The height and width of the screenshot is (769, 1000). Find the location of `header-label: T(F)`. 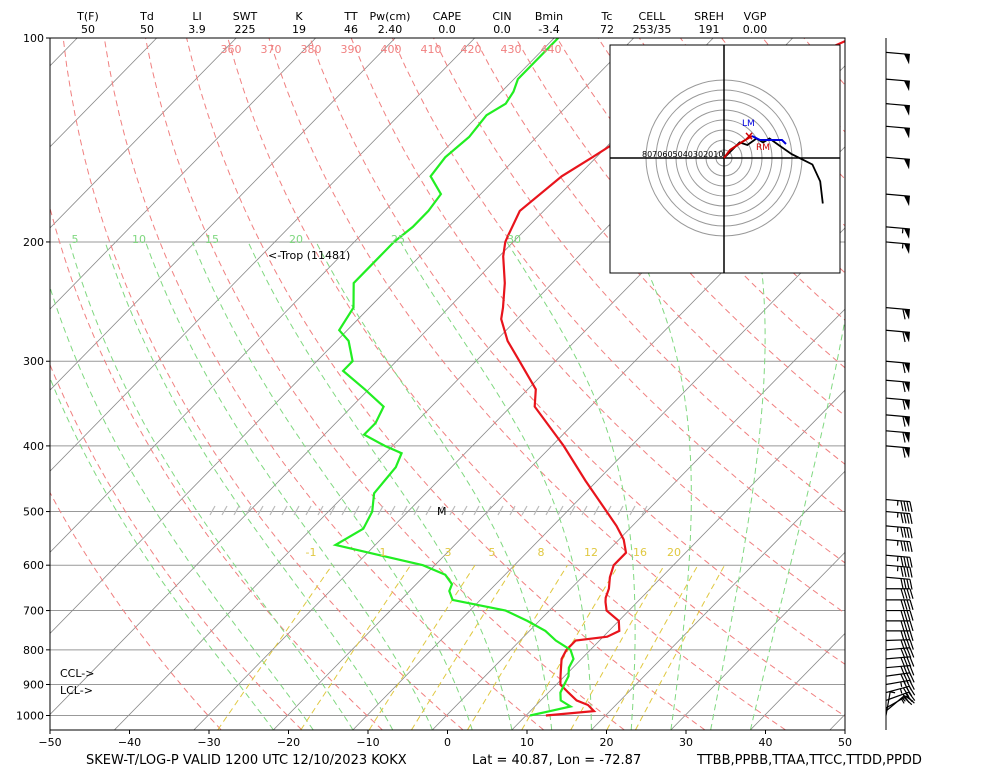

header-label: T(F) is located at coordinates (87, 16).